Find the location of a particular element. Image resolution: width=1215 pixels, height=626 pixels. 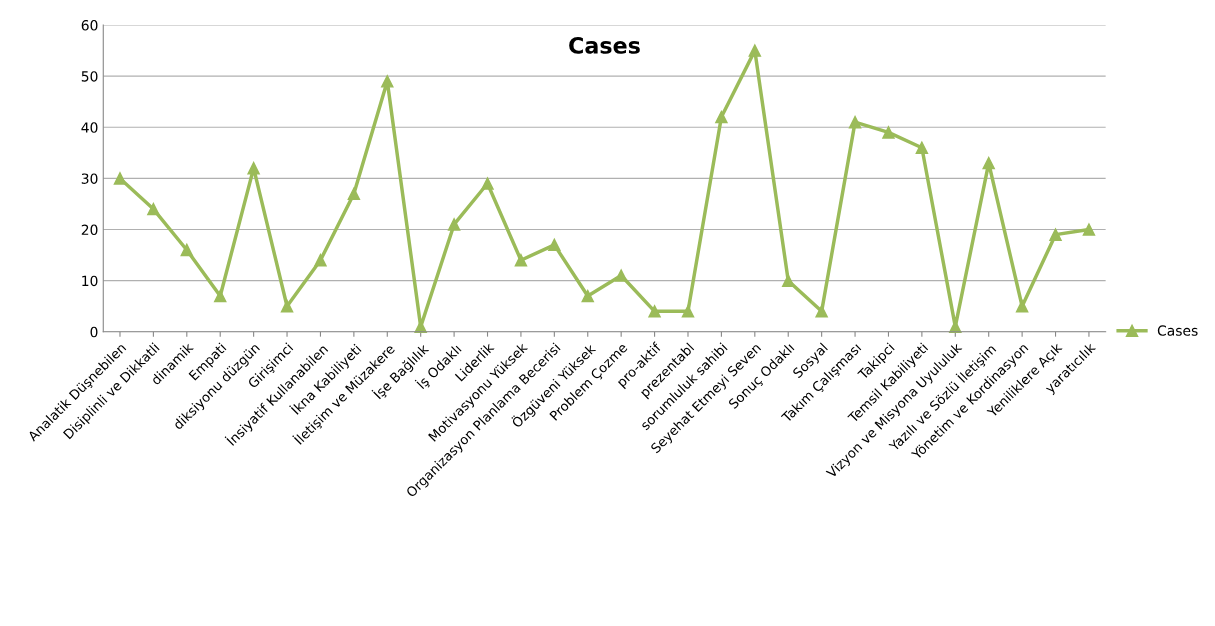

chart-title: Cases is located at coordinates (604, 45).